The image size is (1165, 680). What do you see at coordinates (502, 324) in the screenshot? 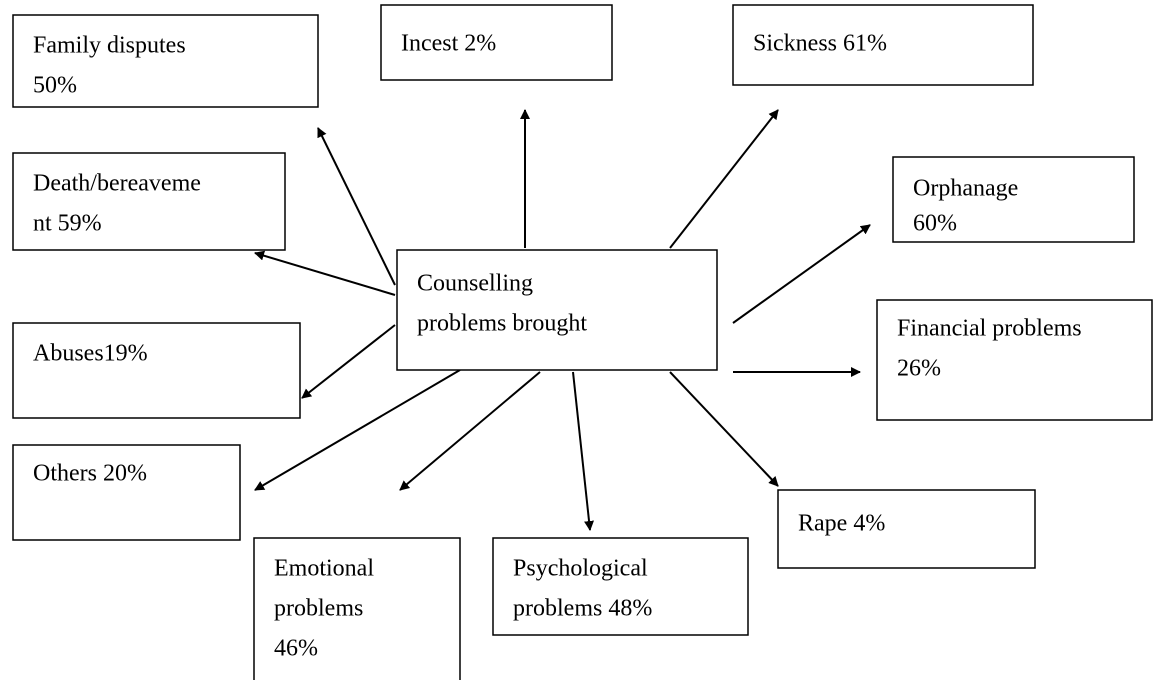
I see `node-label: problems brought` at bounding box center [502, 324].